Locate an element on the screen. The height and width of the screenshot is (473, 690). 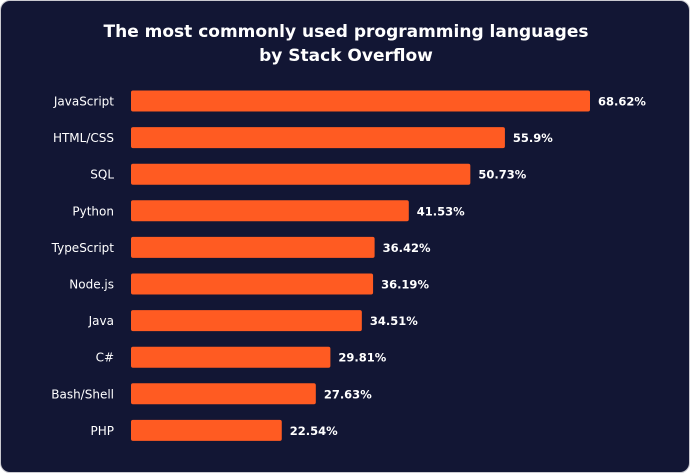
value-label: 22.54% is located at coordinates (314, 431).